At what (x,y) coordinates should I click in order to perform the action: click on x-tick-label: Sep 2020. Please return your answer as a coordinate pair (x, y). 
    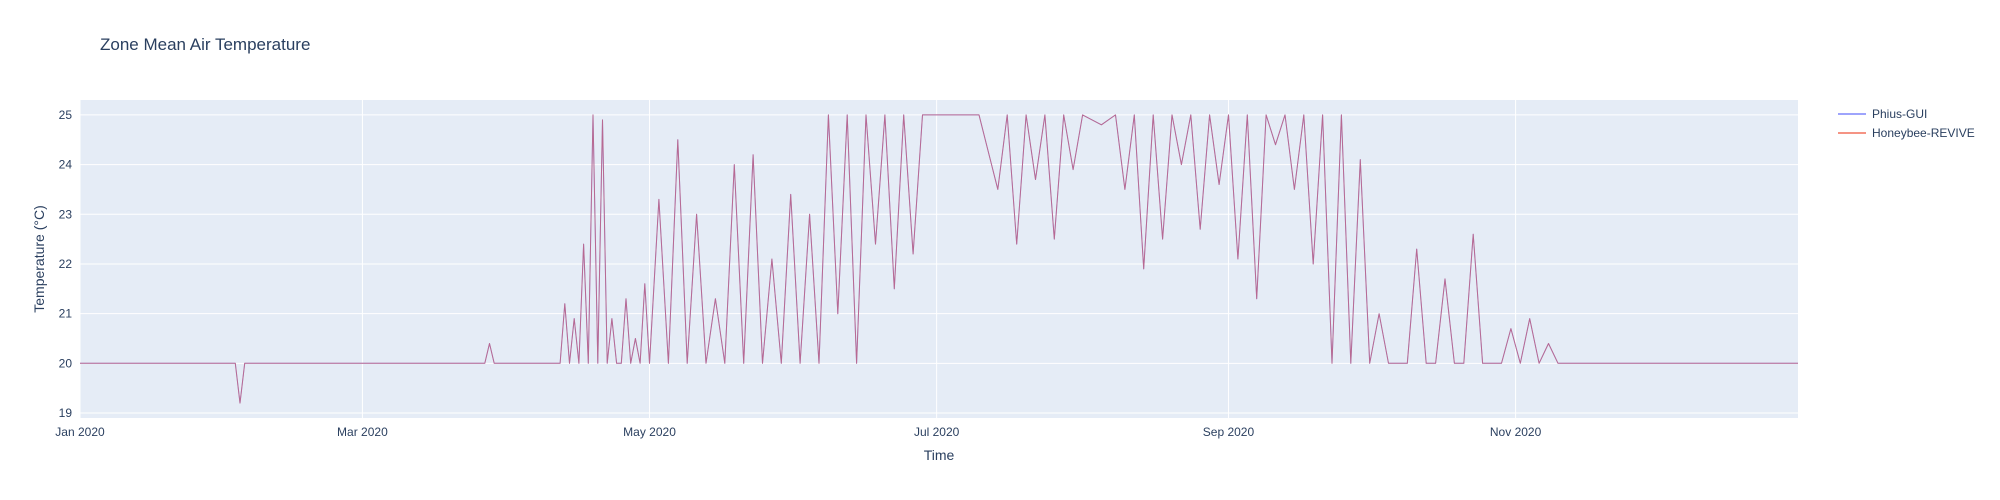
    Looking at the image, I should click on (1229, 432).